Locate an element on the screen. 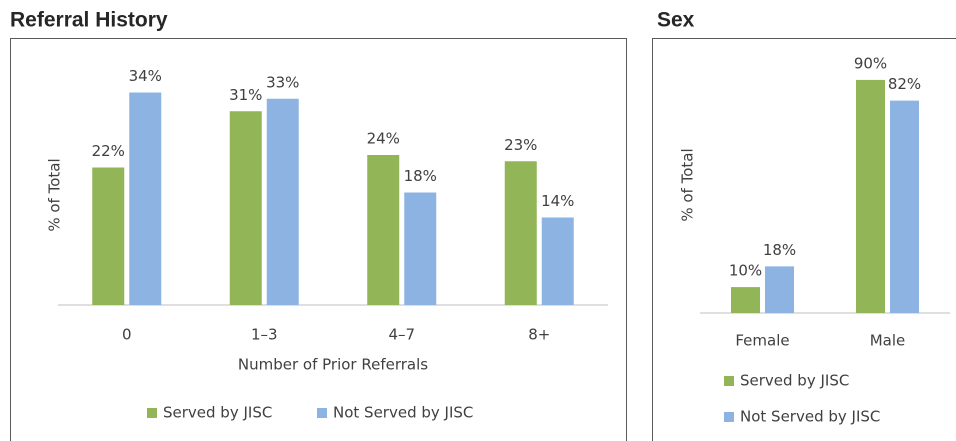 Image resolution: width=956 pixels, height=441 pixels. data-label: 82% is located at coordinates (904, 84).